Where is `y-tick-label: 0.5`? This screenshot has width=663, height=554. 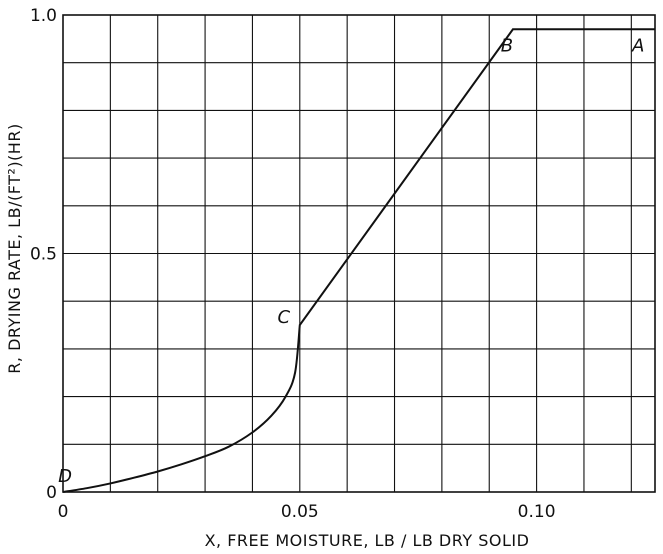 y-tick-label: 0.5 is located at coordinates (43, 255).